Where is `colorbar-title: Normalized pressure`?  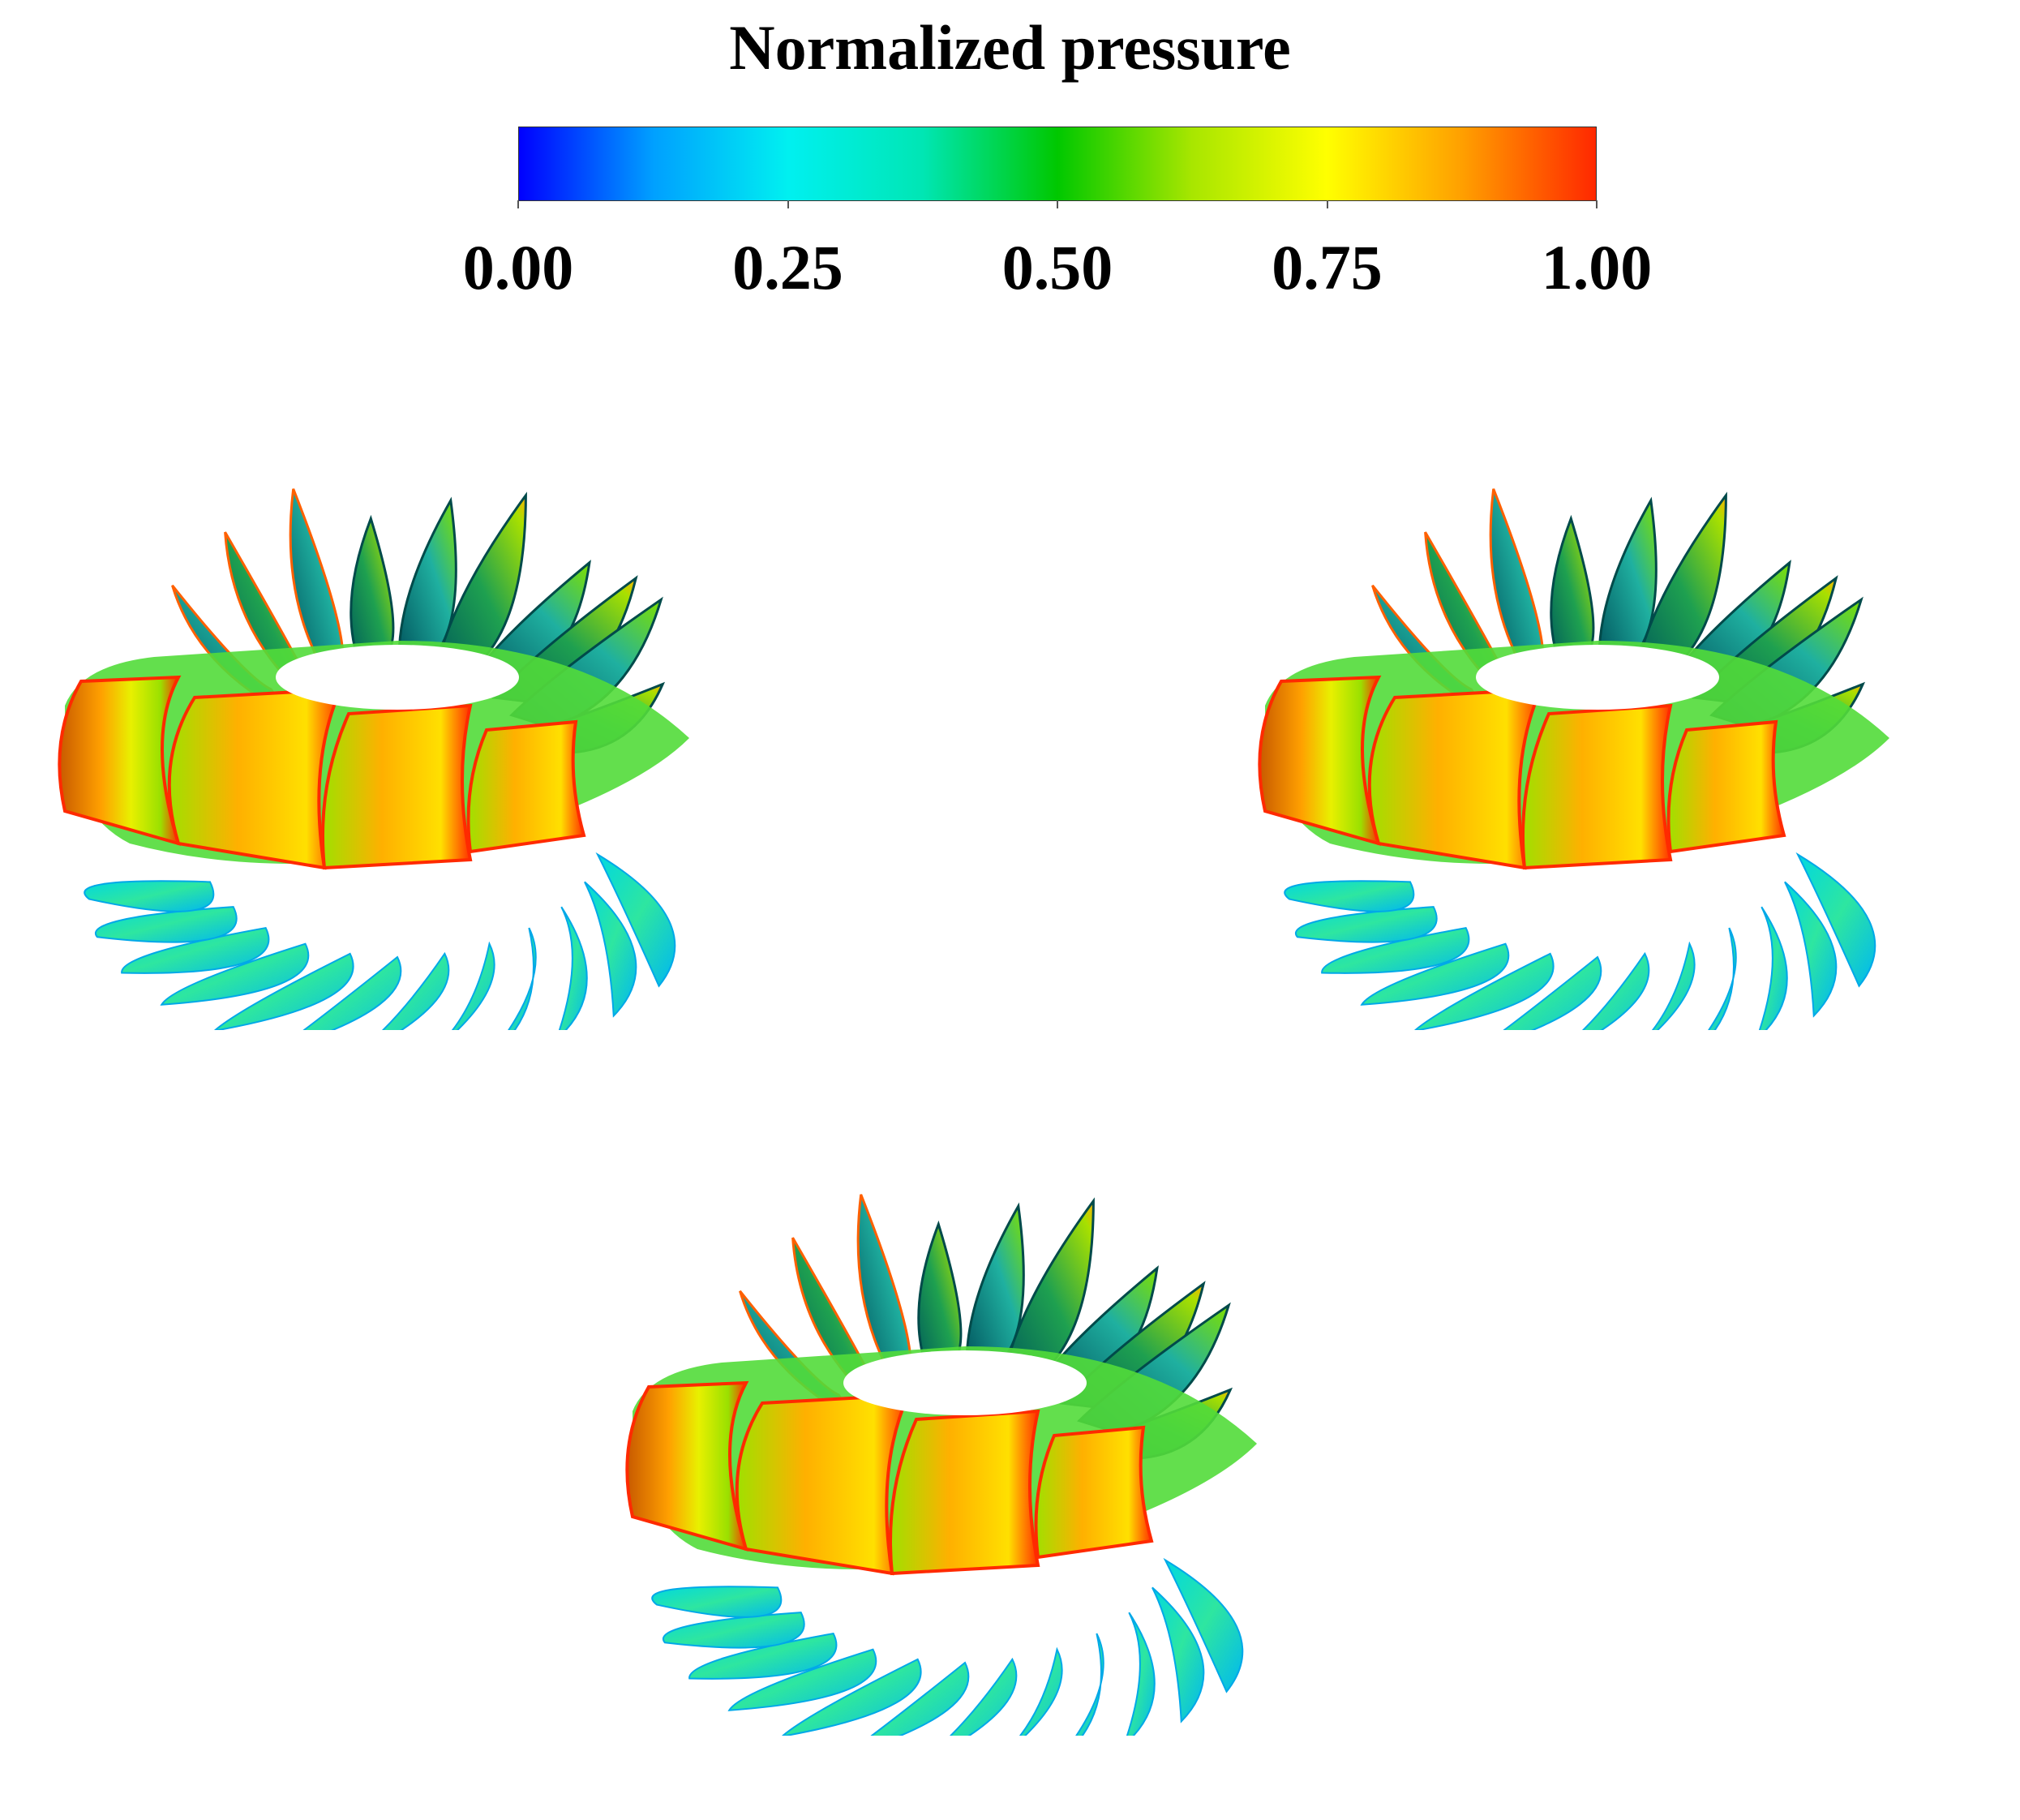 colorbar-title: Normalized pressure is located at coordinates (1010, 47).